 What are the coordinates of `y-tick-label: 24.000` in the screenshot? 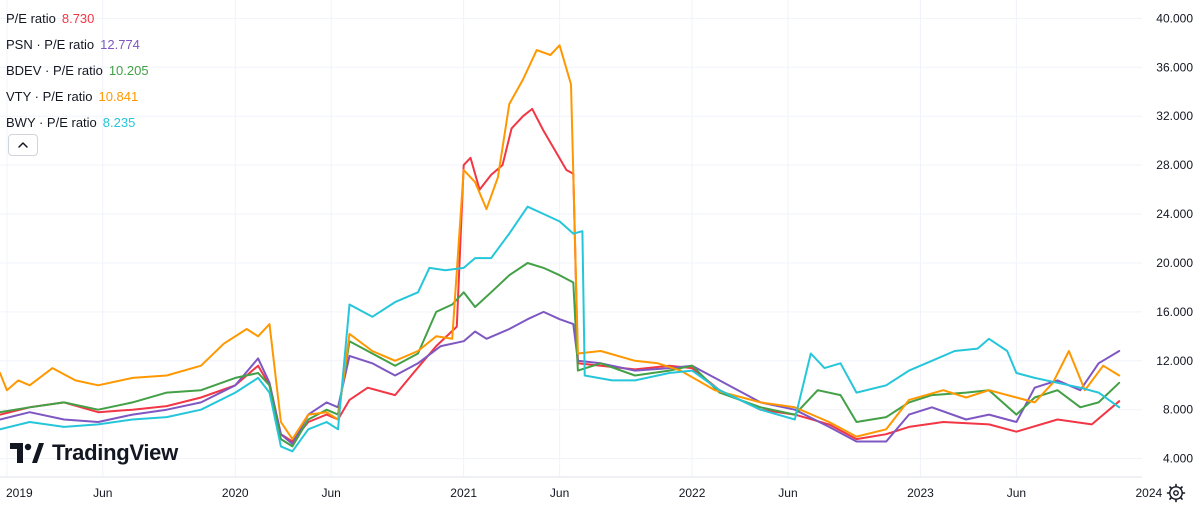 It's located at (1174, 214).